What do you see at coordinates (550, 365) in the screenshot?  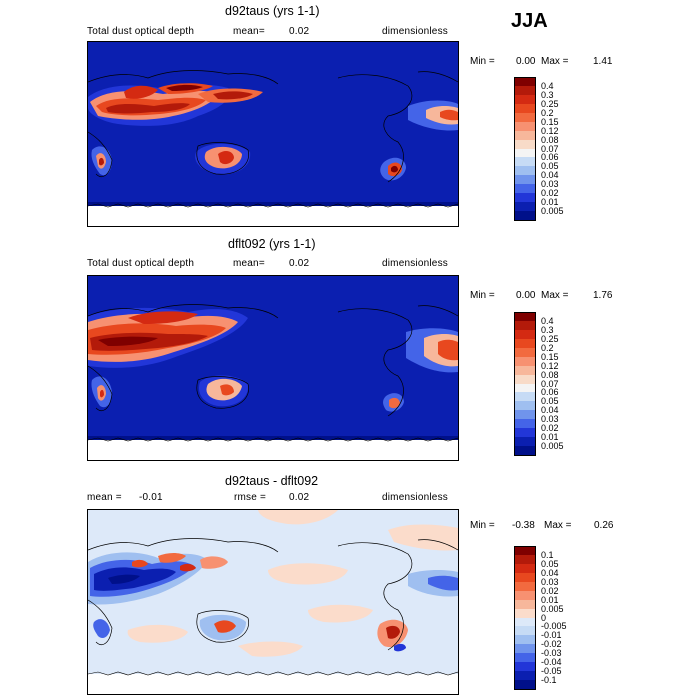 I see `colorbar-label: 0.12` at bounding box center [550, 365].